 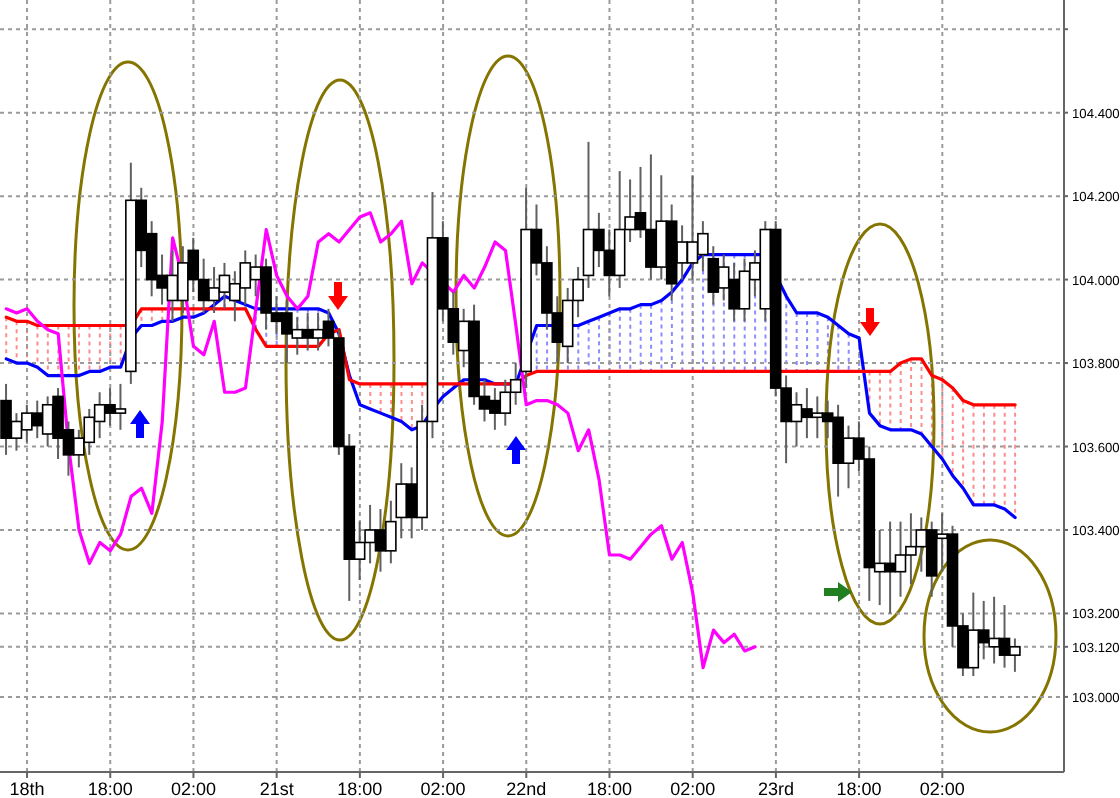 What do you see at coordinates (775, 788) in the screenshot?
I see `x-tick-label: 23rd` at bounding box center [775, 788].